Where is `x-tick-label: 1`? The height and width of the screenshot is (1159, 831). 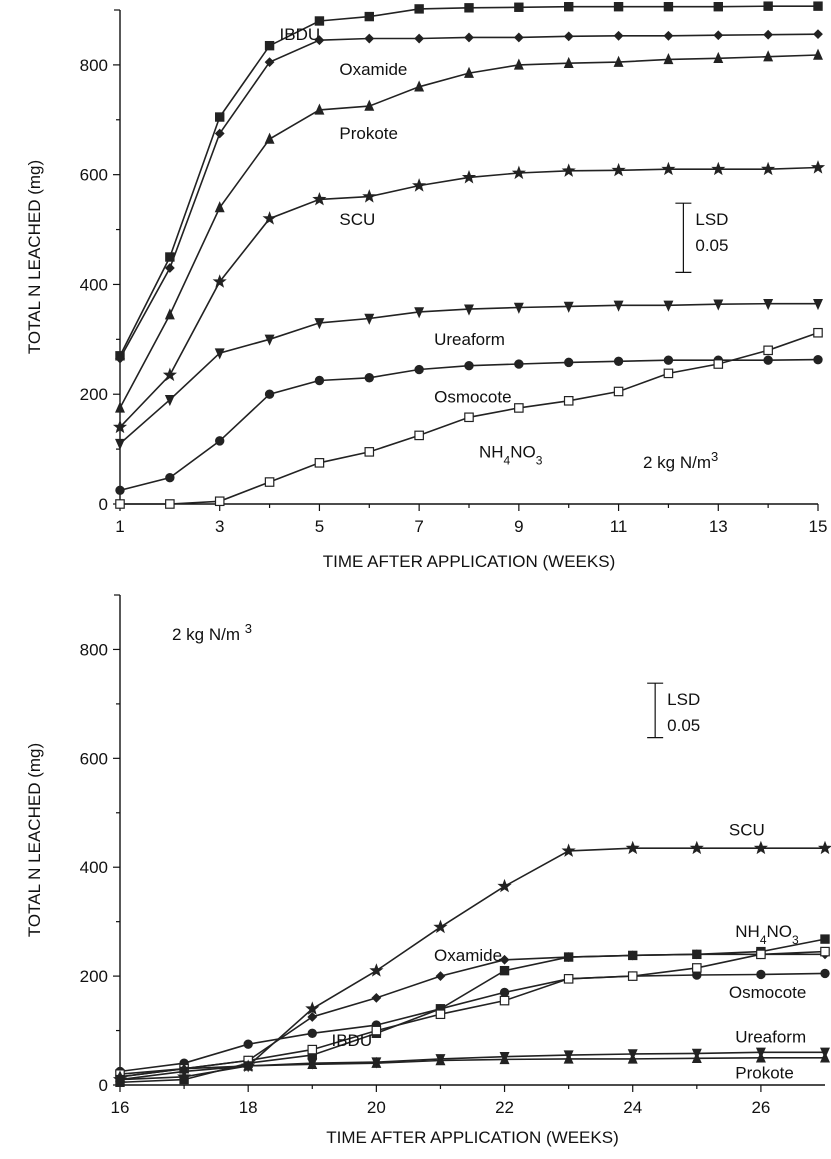
x-tick-label: 1 is located at coordinates (119, 526).